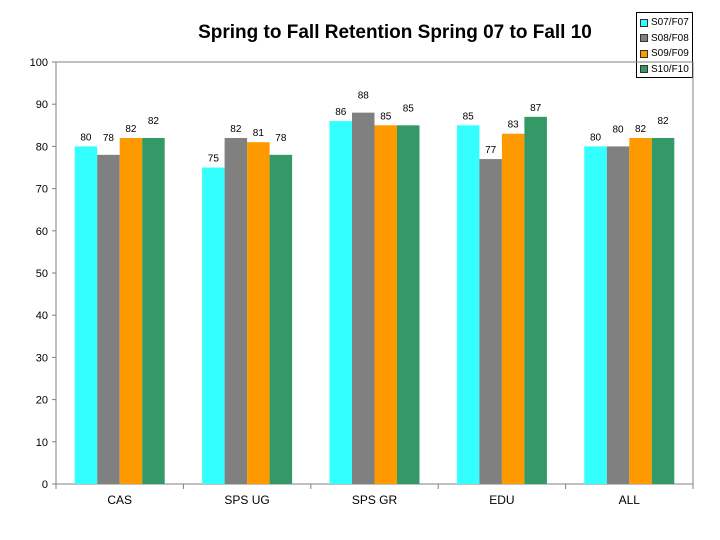 Image resolution: width=720 pixels, height=540 pixels. What do you see at coordinates (119, 500) in the screenshot?
I see `x-tick-label: CAS` at bounding box center [119, 500].